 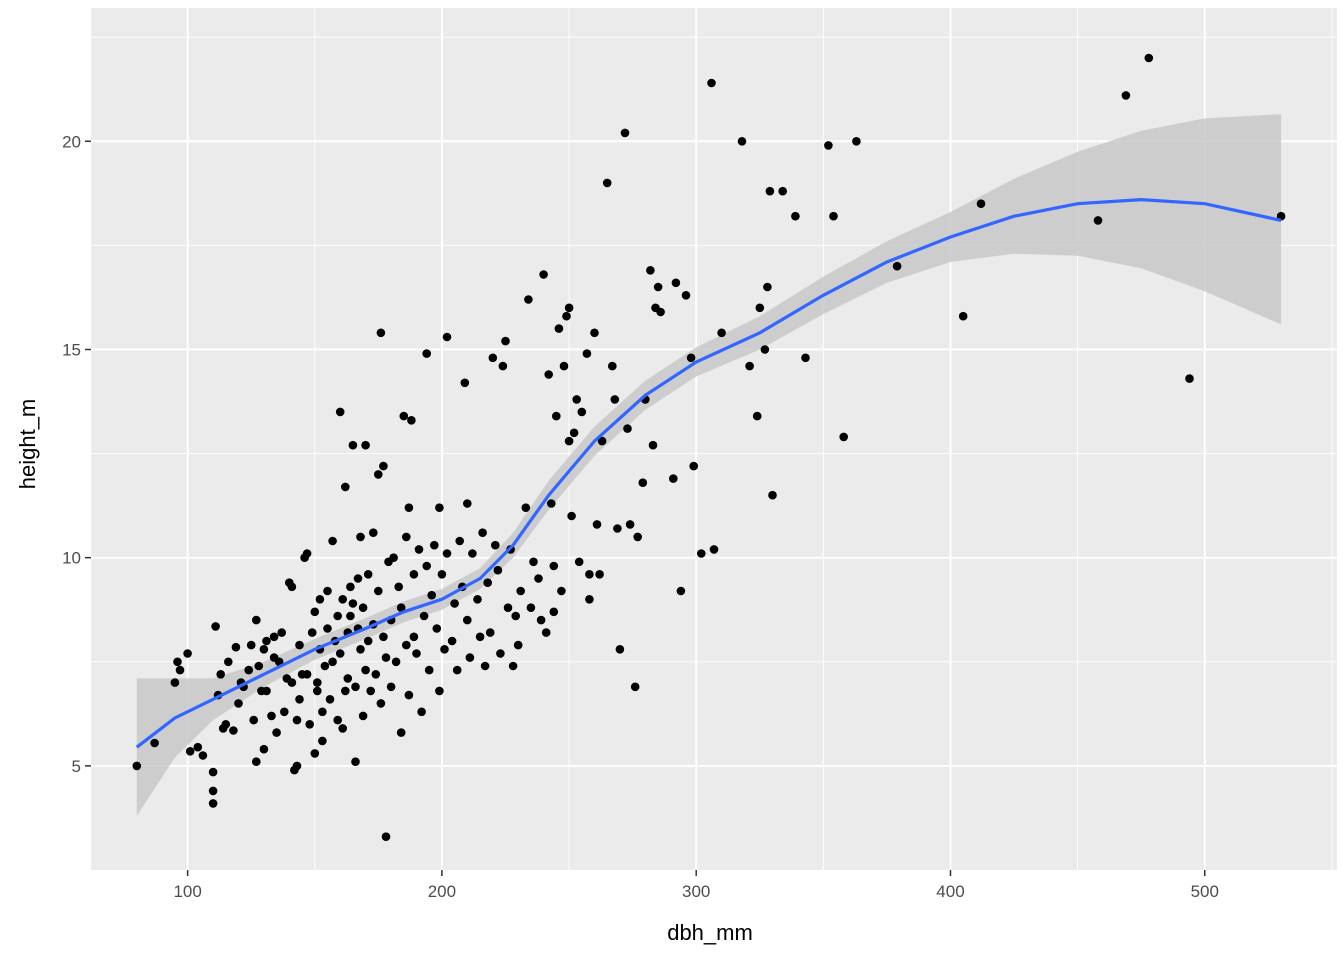 I want to click on x-tick-label: 200, so click(x=442, y=891).